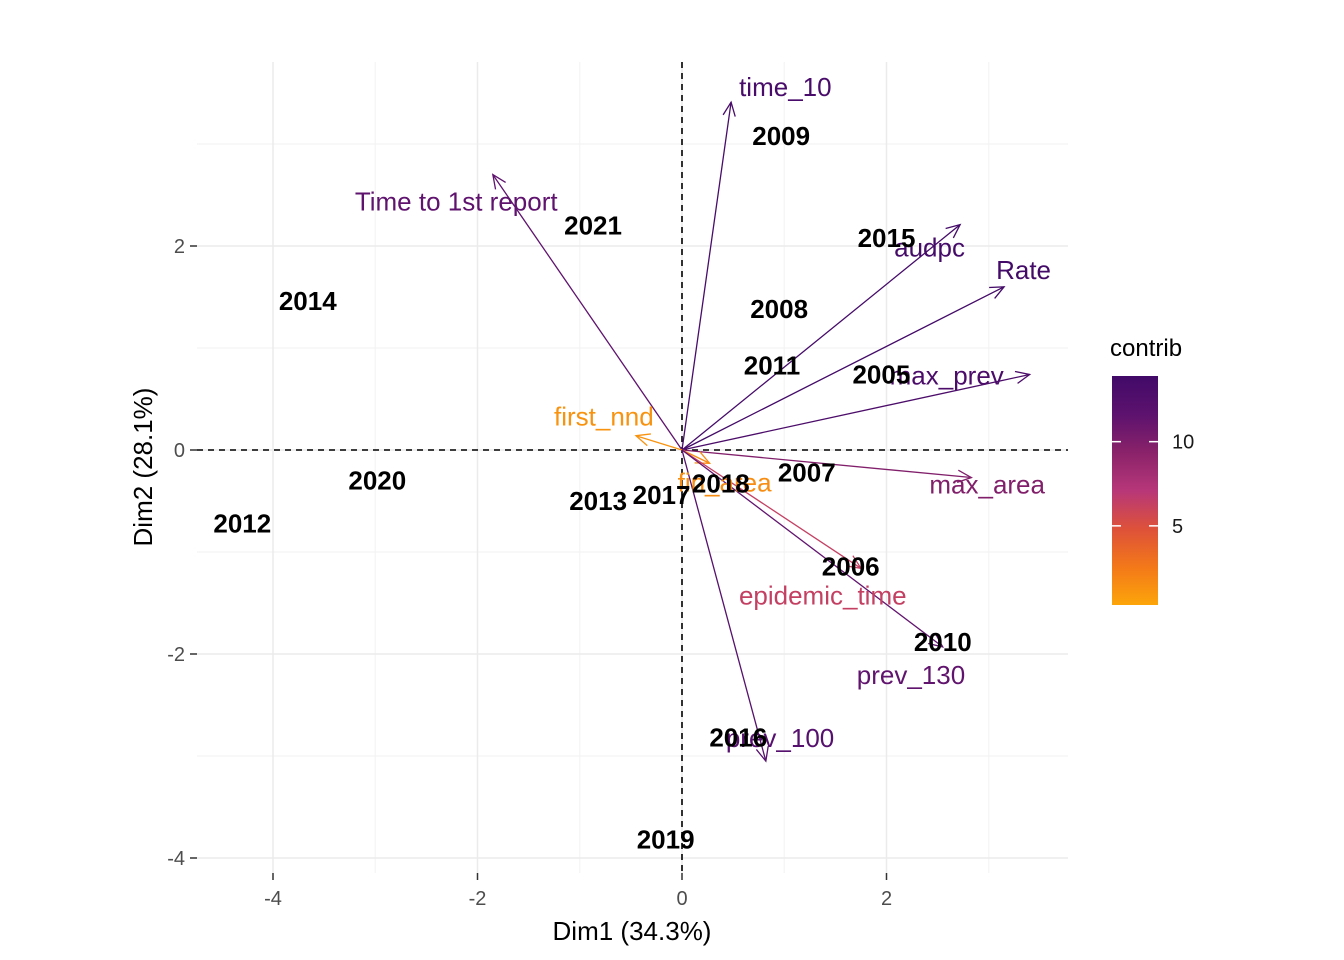  I want to click on arrow-audpc, so click(821, 337).